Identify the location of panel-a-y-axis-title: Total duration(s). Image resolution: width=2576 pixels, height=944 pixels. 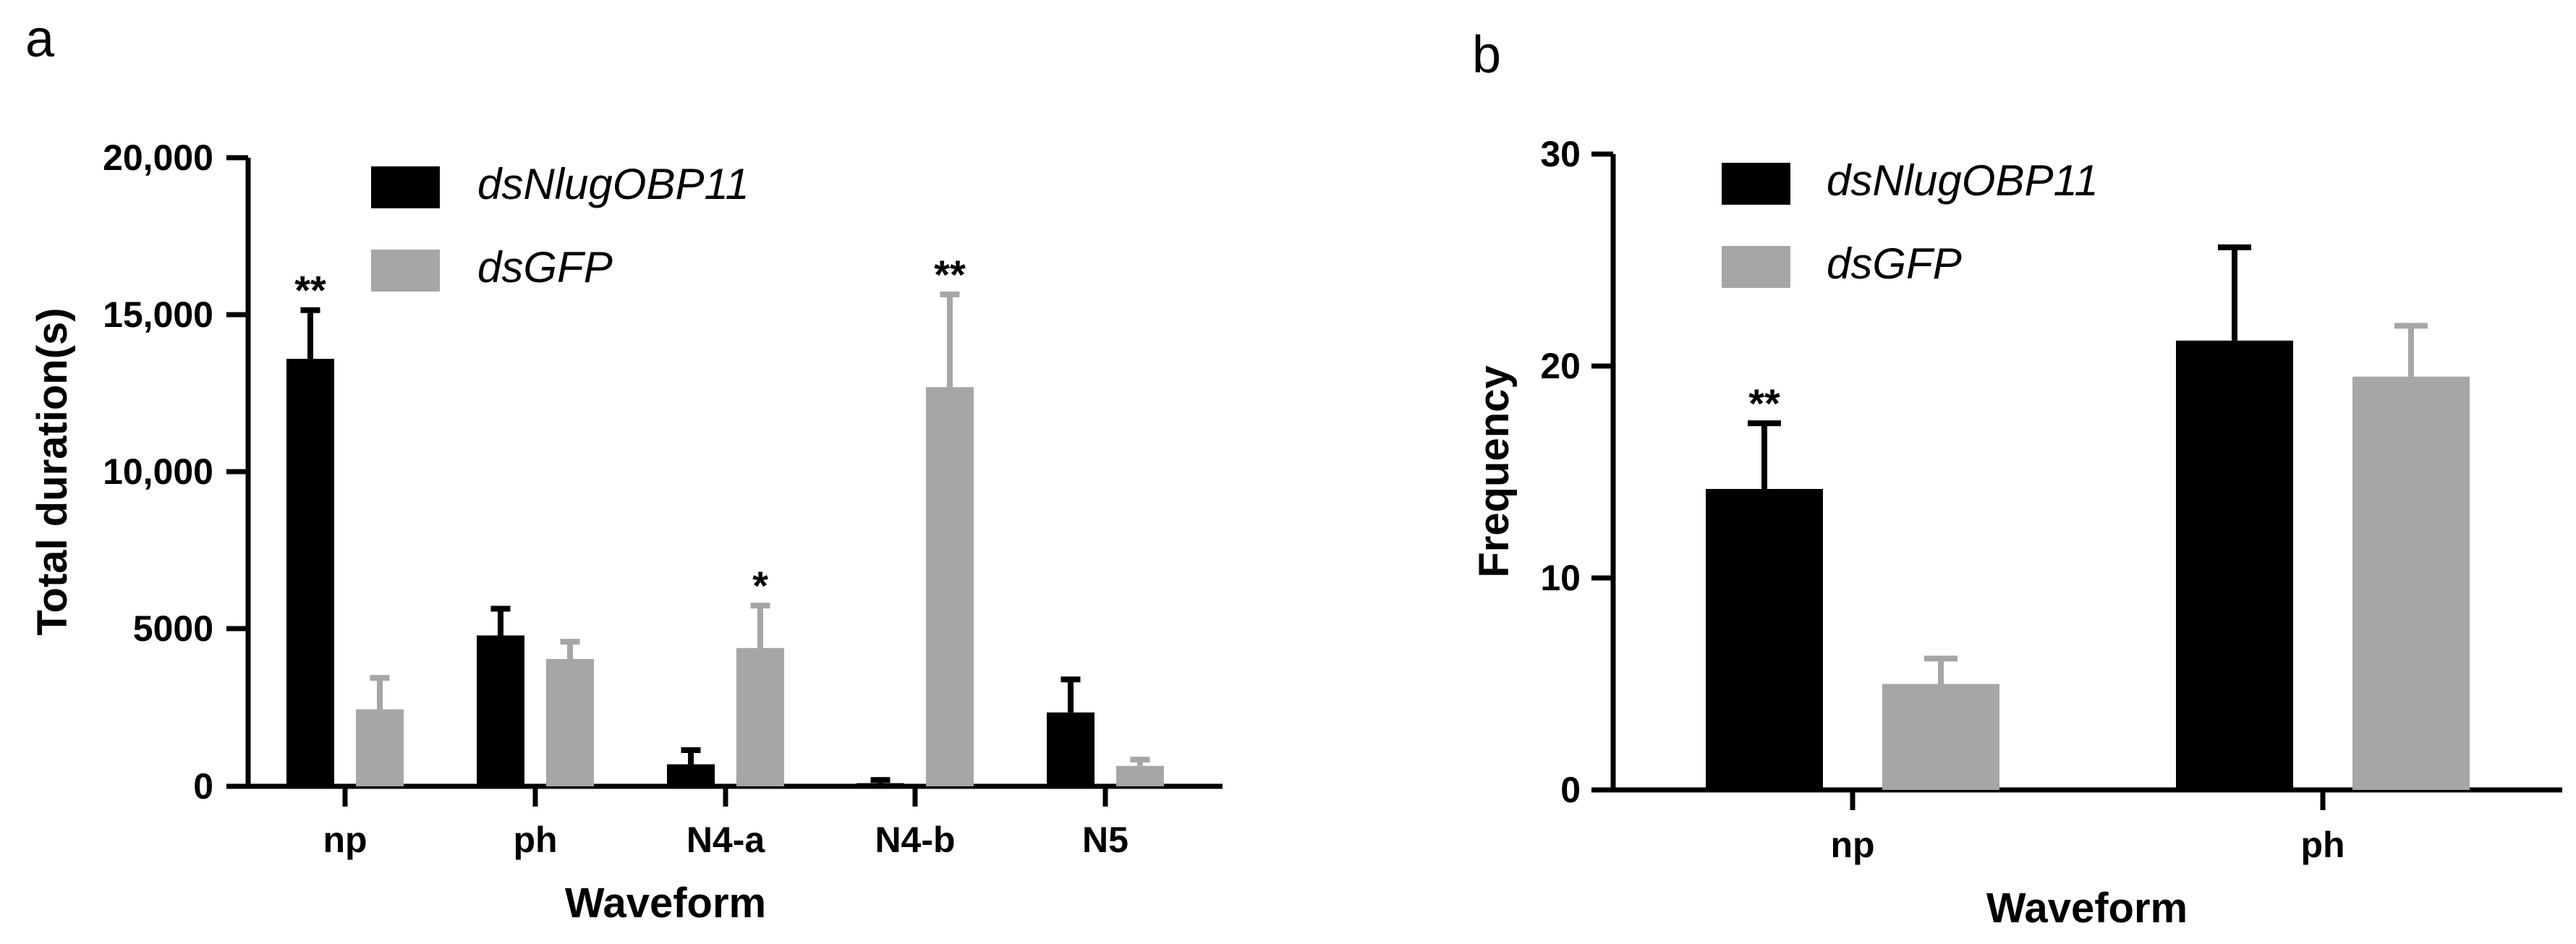
(52, 471).